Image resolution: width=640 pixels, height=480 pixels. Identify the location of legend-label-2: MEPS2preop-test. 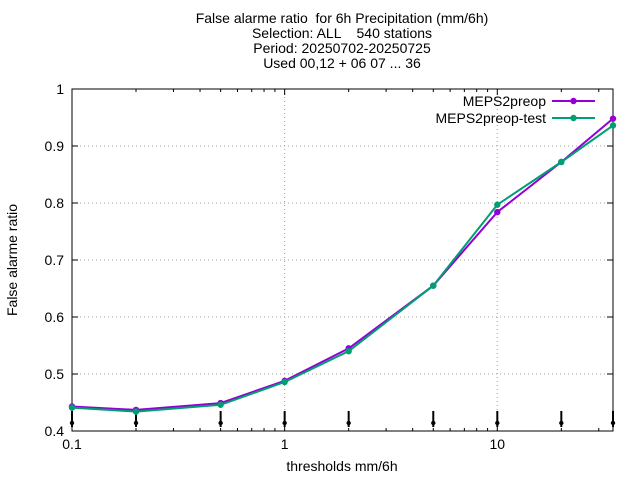
(491, 118).